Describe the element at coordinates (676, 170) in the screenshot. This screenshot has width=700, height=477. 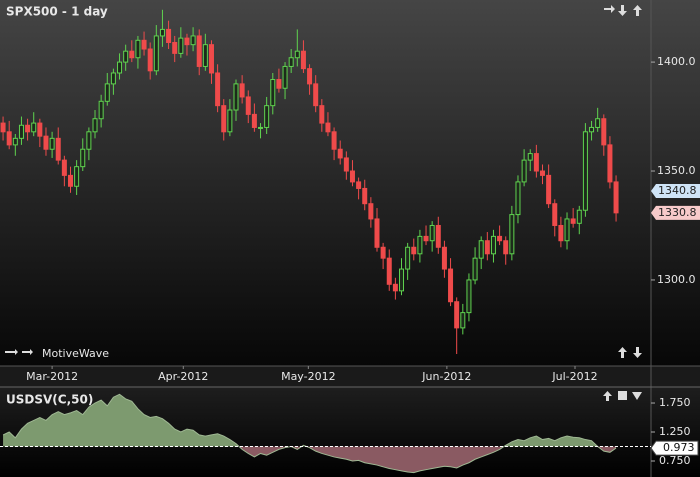
I see `y-tick-label: 1350.0` at that location.